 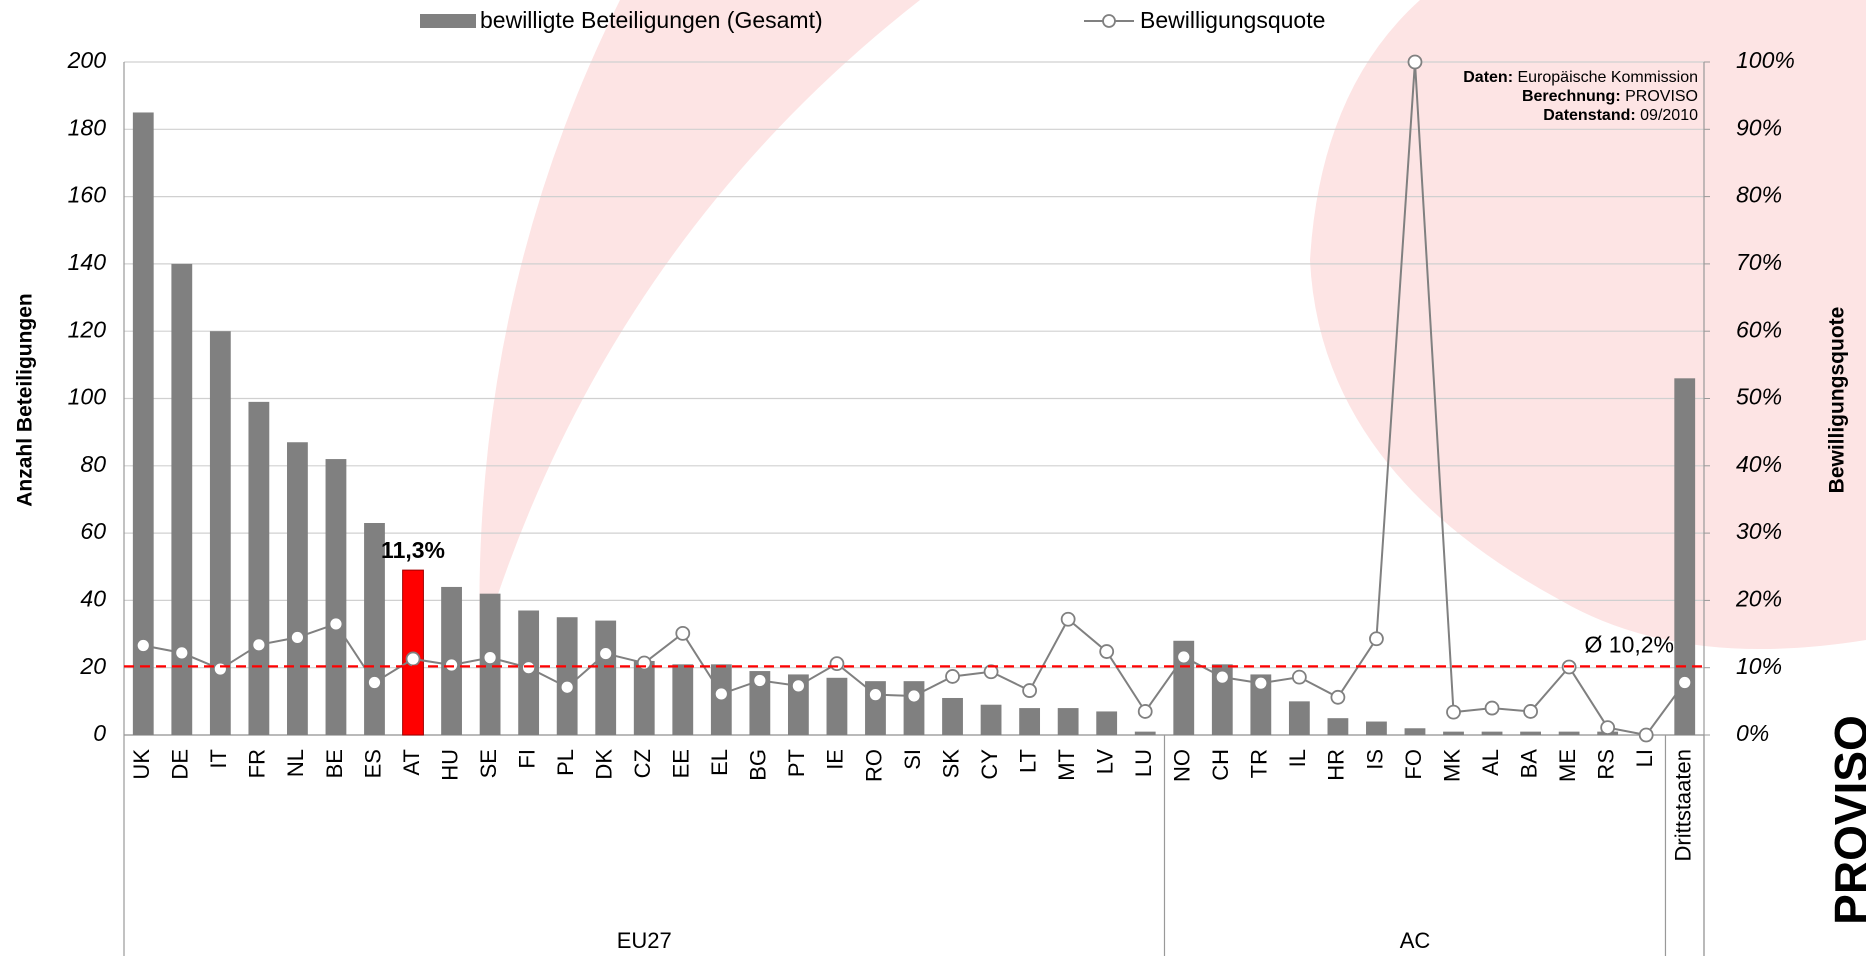 What do you see at coordinates (1630, 644) in the screenshot?
I see `reference-label: Ø 10,2%` at bounding box center [1630, 644].